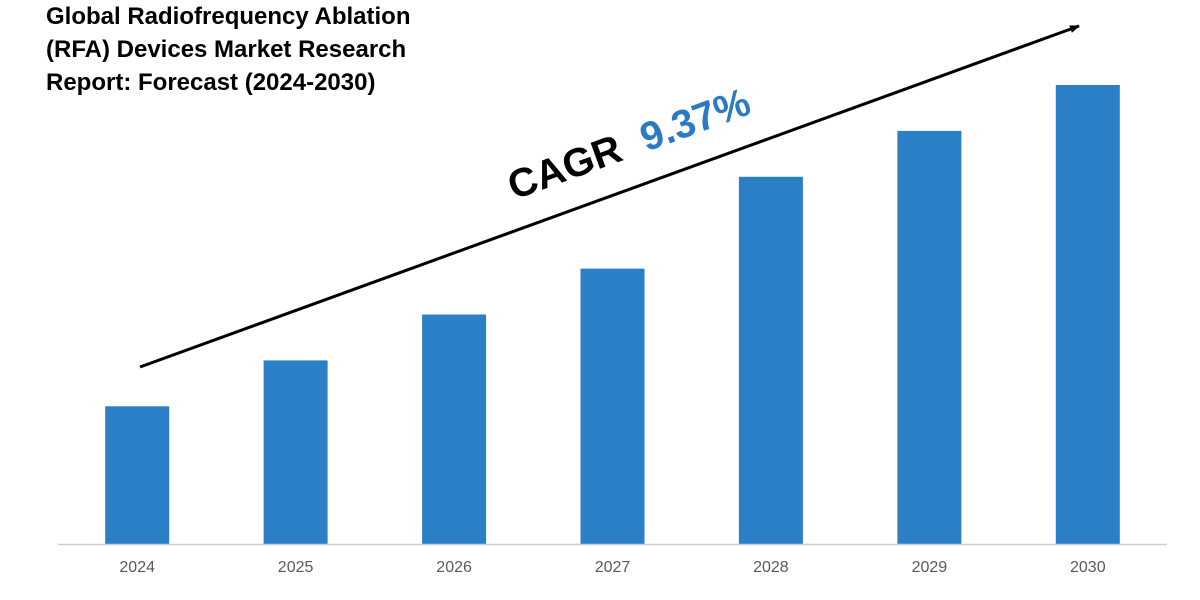  What do you see at coordinates (1087, 314) in the screenshot?
I see `bar-2030` at bounding box center [1087, 314].